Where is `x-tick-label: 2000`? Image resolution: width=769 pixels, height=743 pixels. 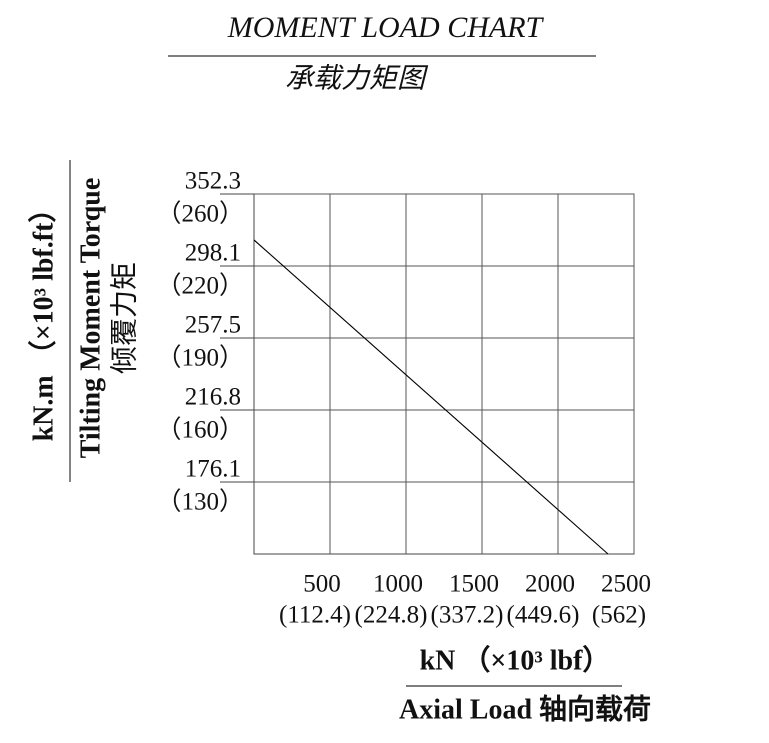
x-tick-label: 2000 is located at coordinates (550, 584).